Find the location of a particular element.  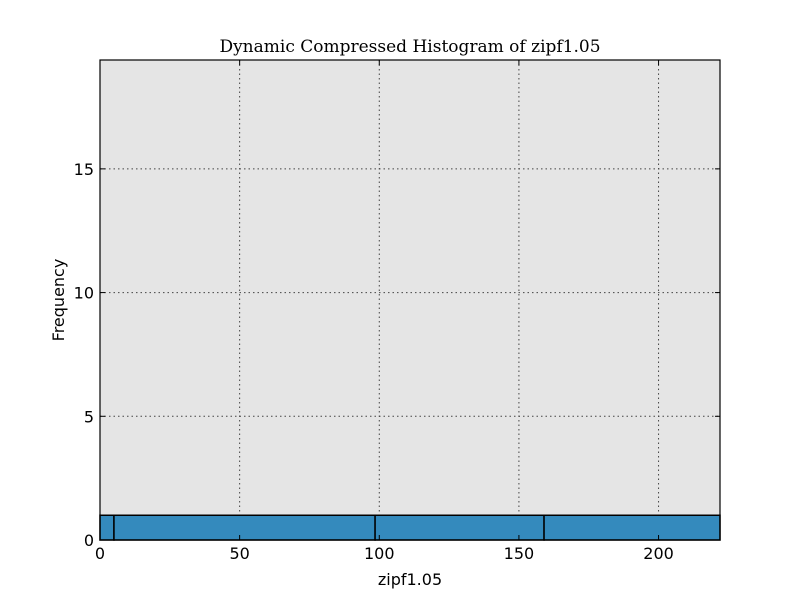

x-tick-label: 50 is located at coordinates (239, 553).